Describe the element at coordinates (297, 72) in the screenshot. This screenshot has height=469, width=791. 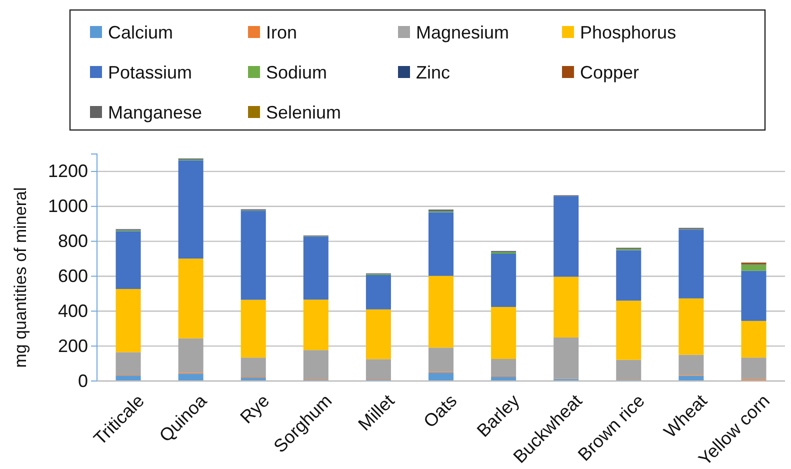
I see `legend-label: Sodium` at that location.